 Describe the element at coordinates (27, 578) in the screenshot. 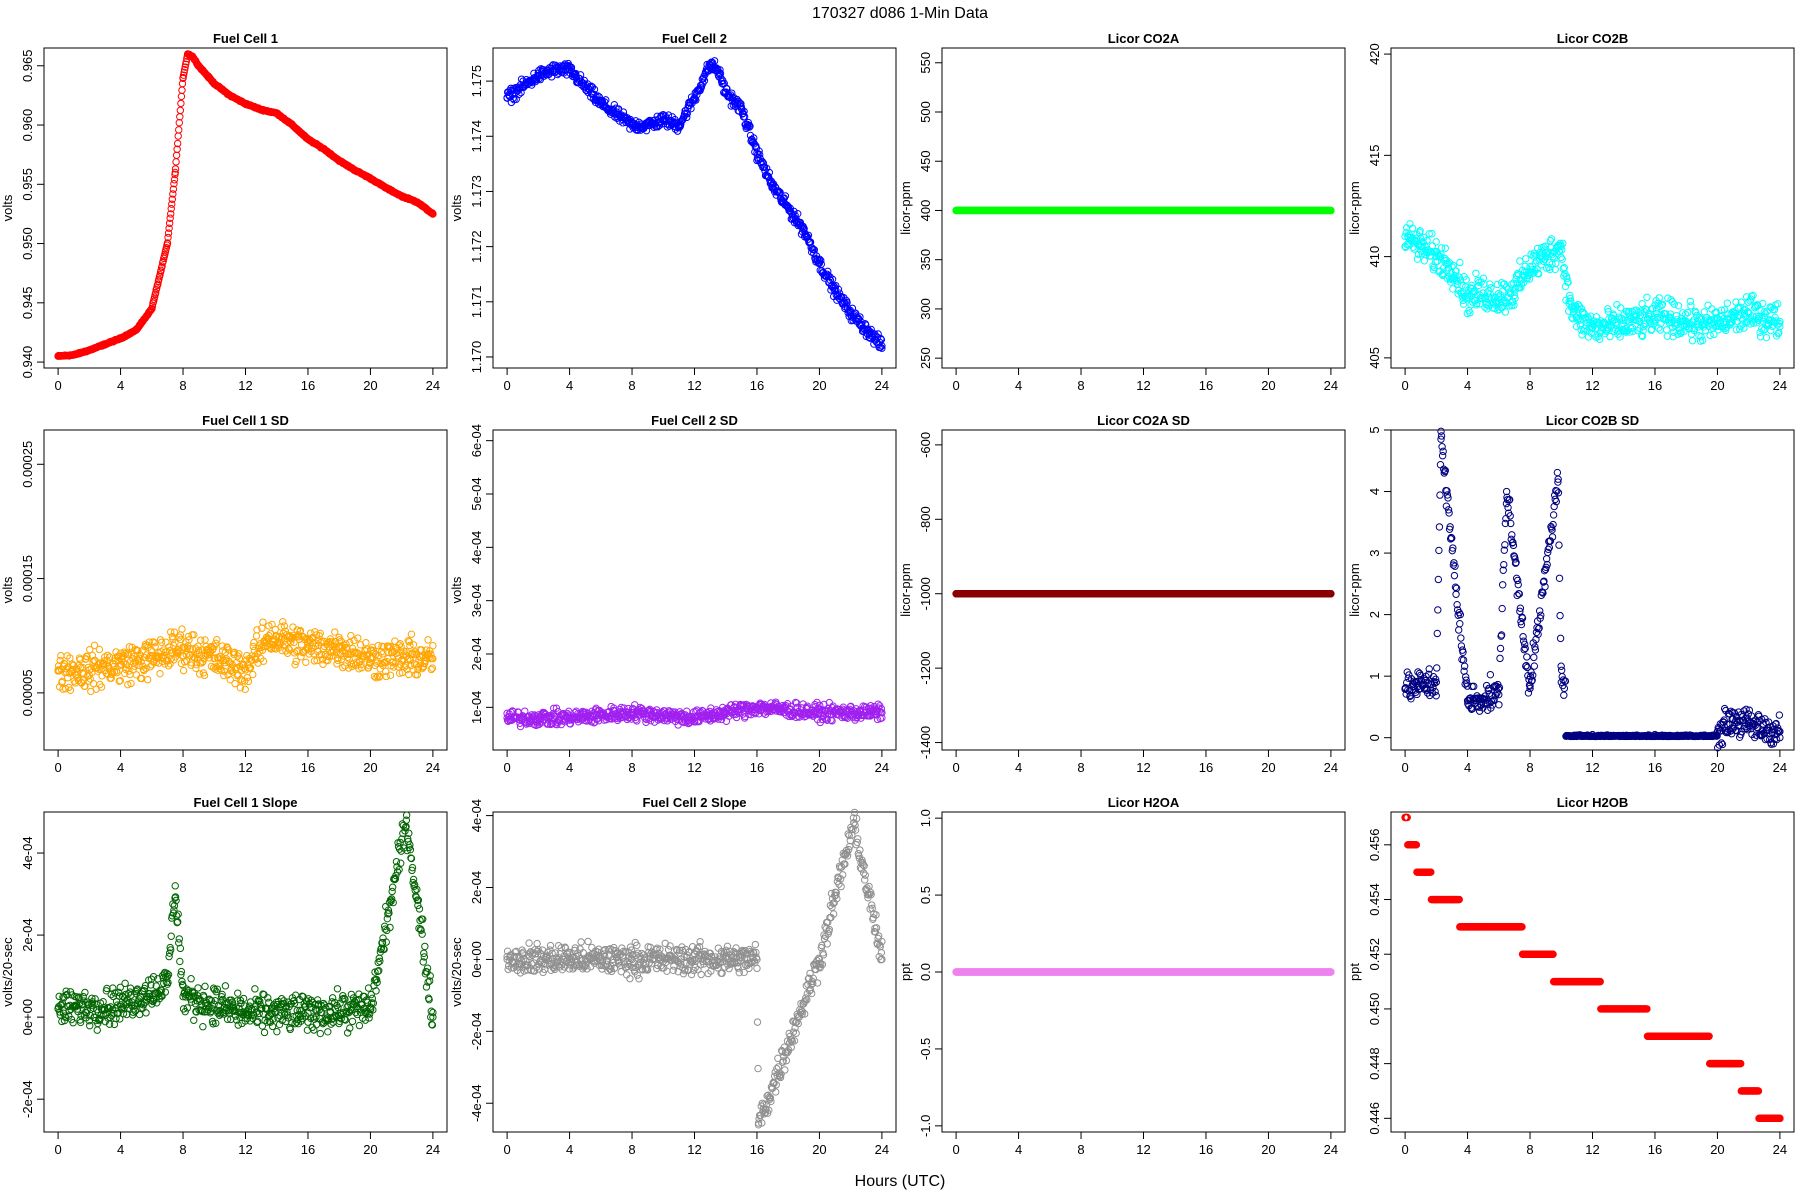

I see `y-tick-label: 0.00015` at that location.